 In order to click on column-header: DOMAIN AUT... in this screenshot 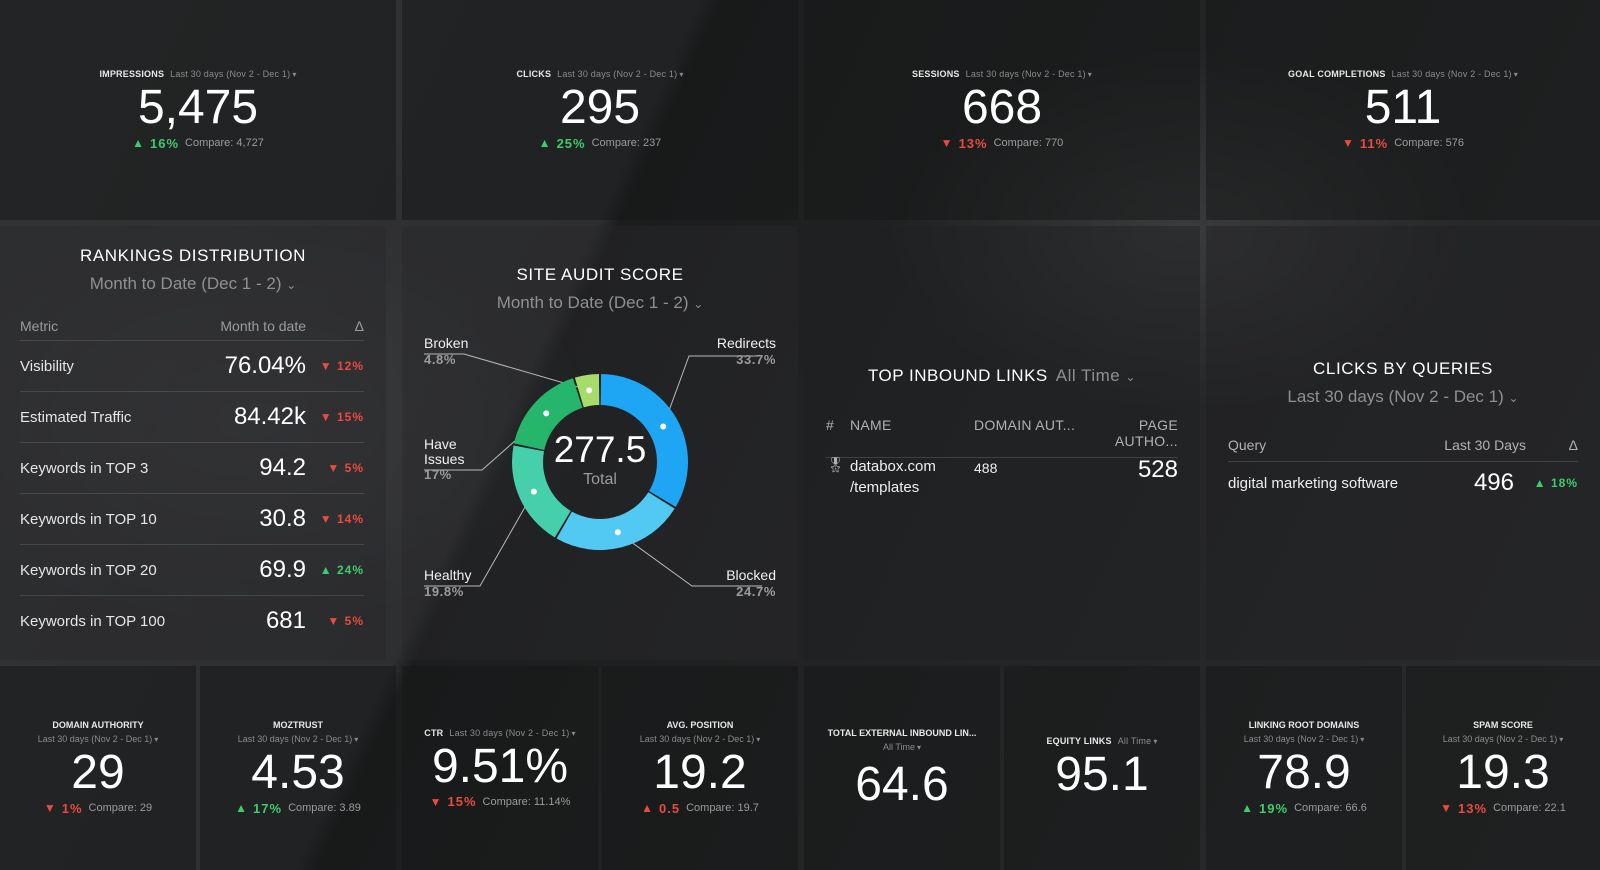, I will do `click(1025, 425)`.